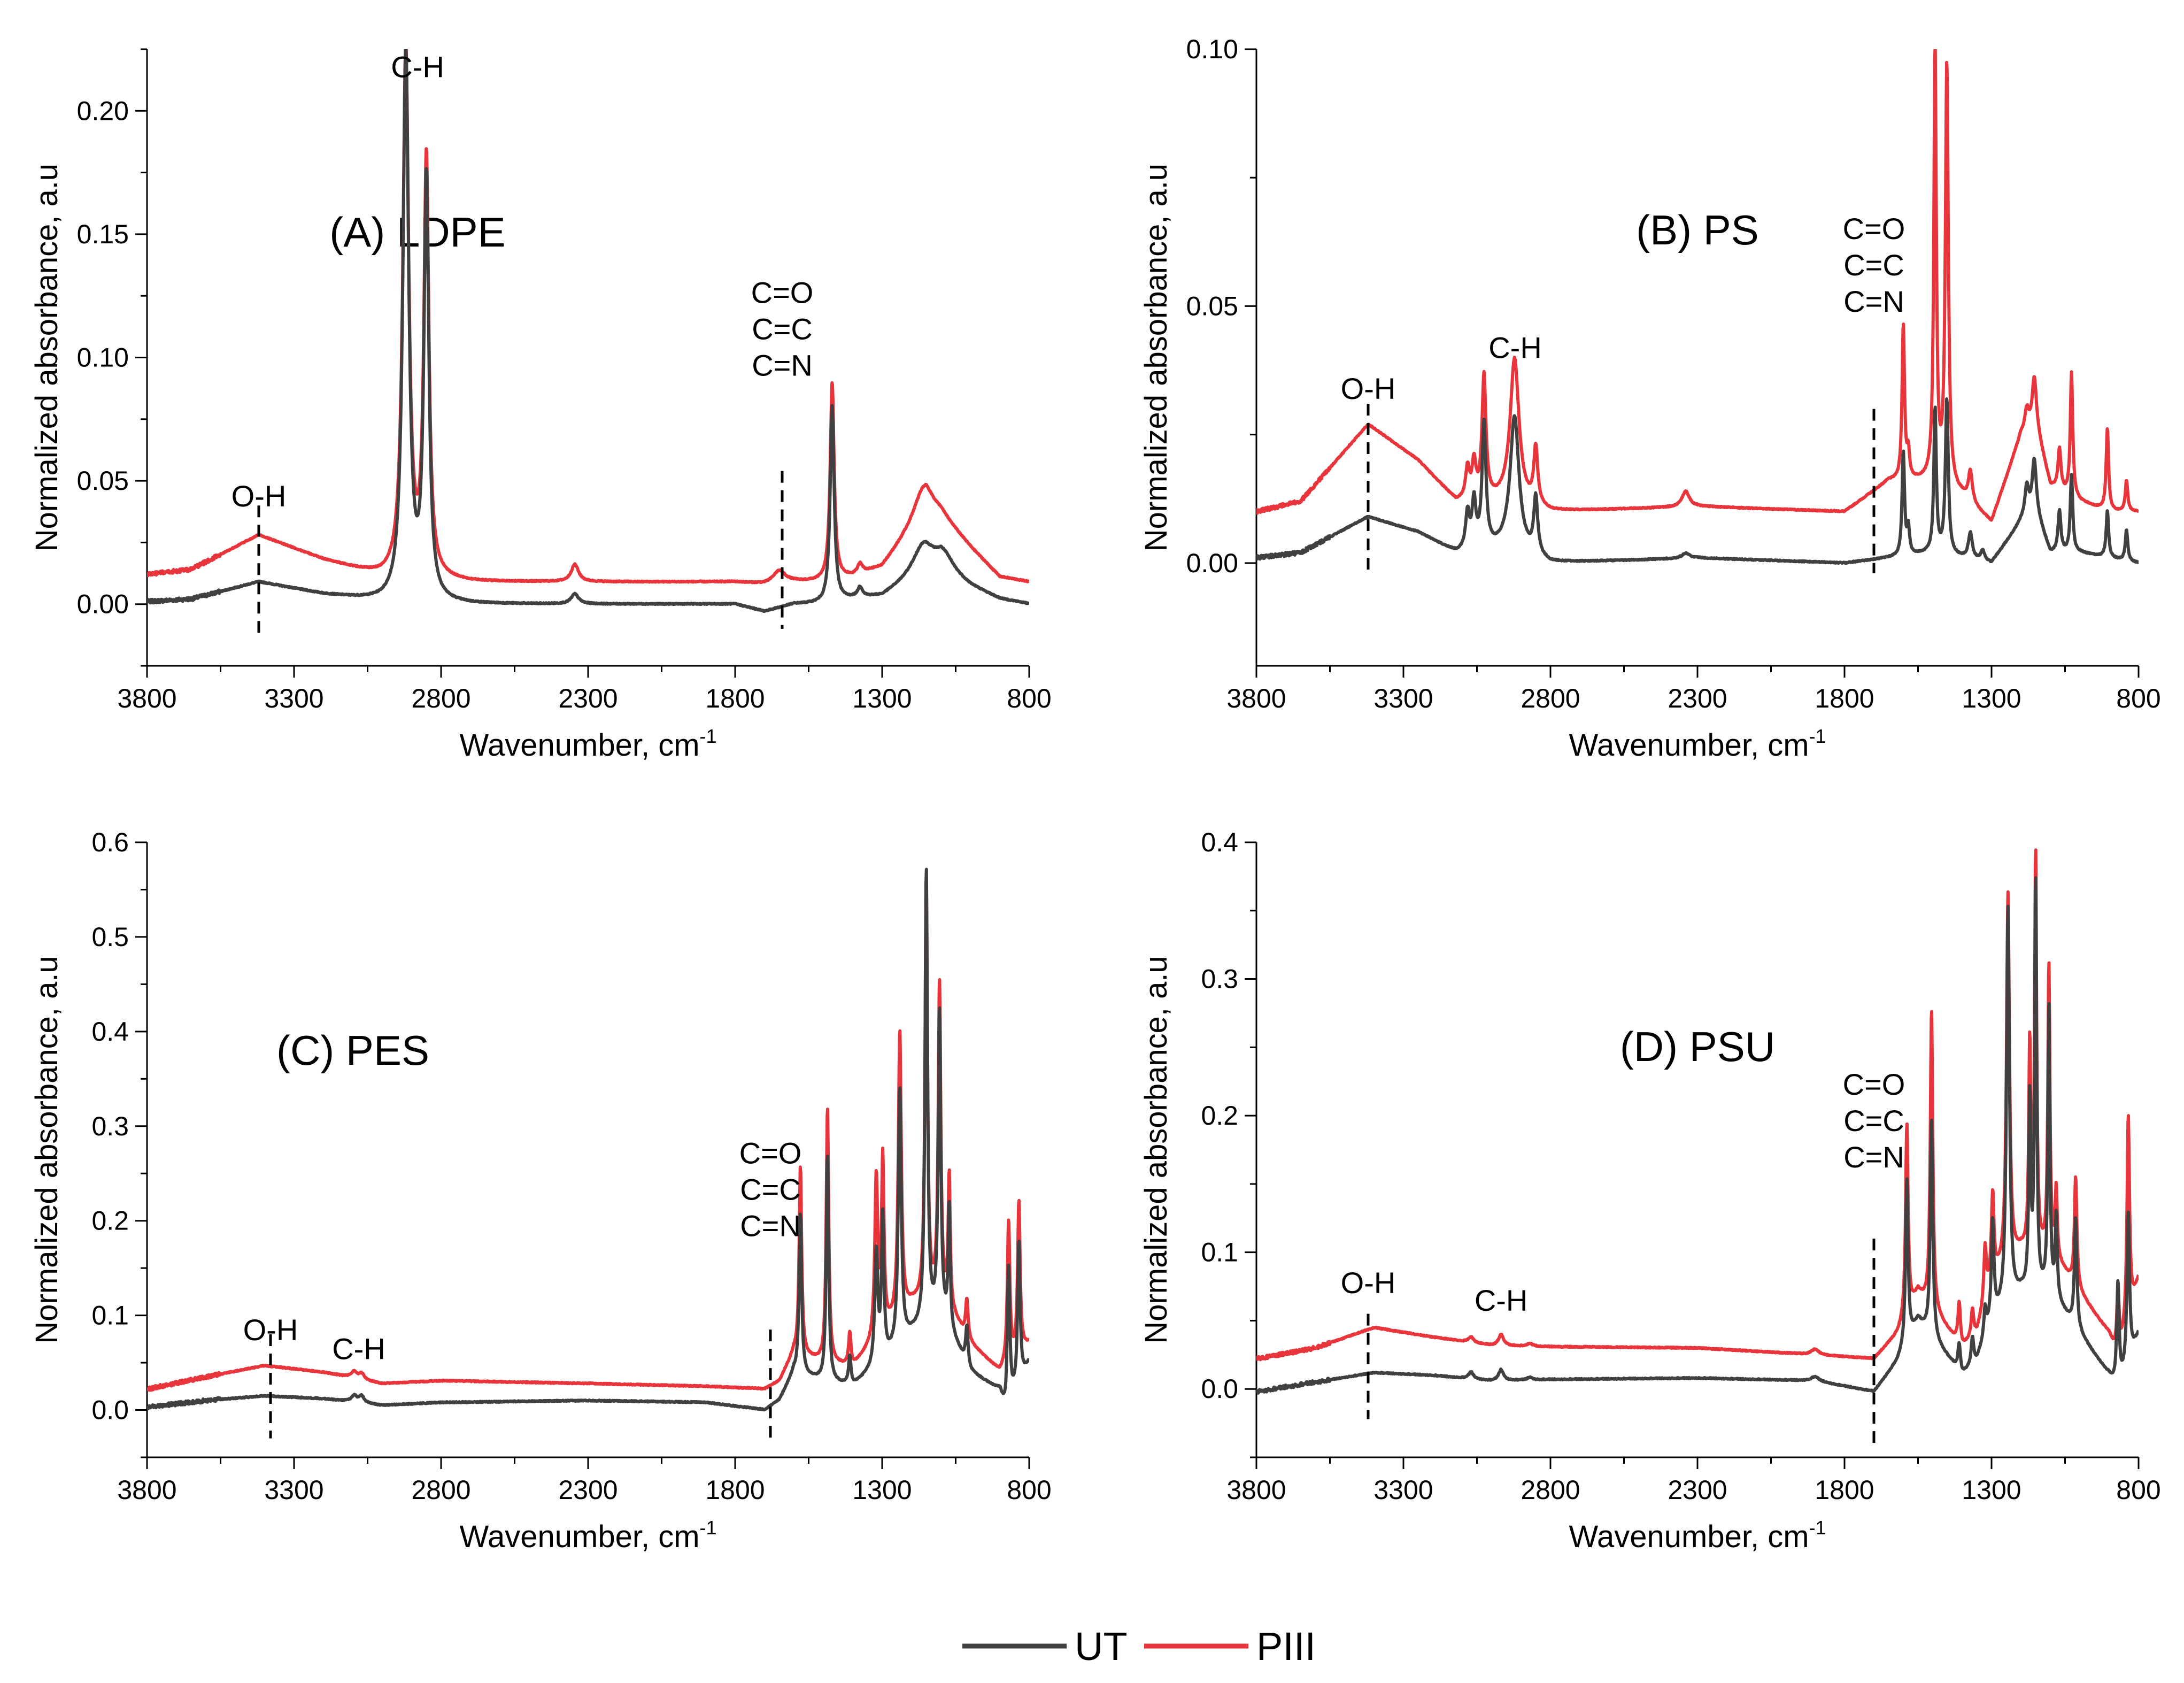  I want to click on panel-2-series-piii-line, so click(588, 1136).